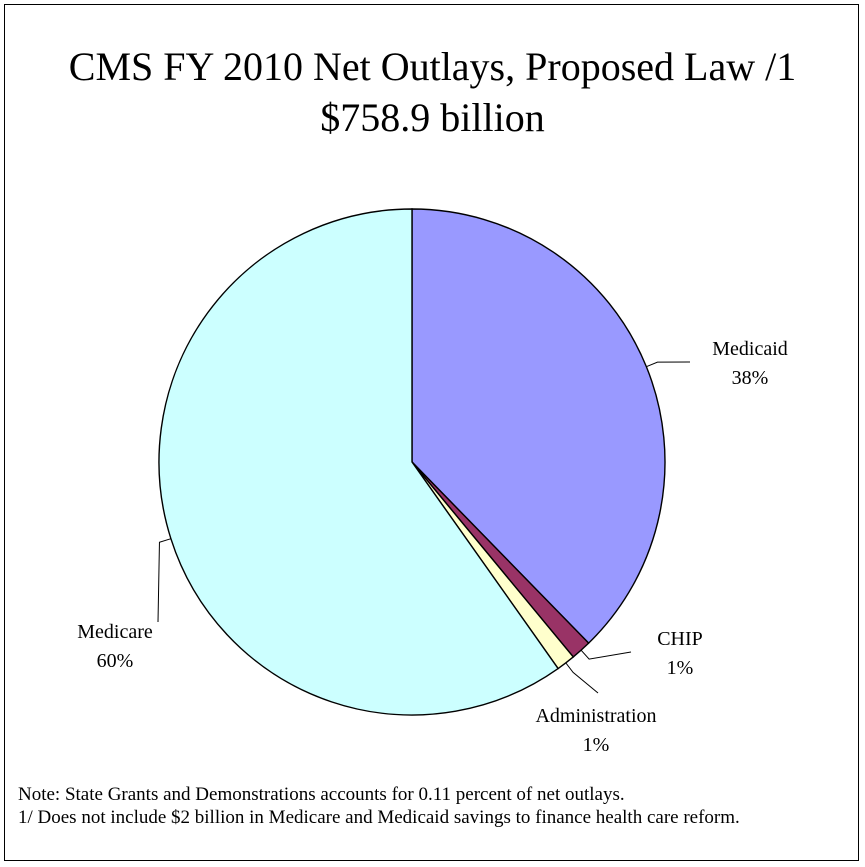 The image size is (865, 867). I want to click on slice-label-medicaid: Medicaid, so click(750, 349).